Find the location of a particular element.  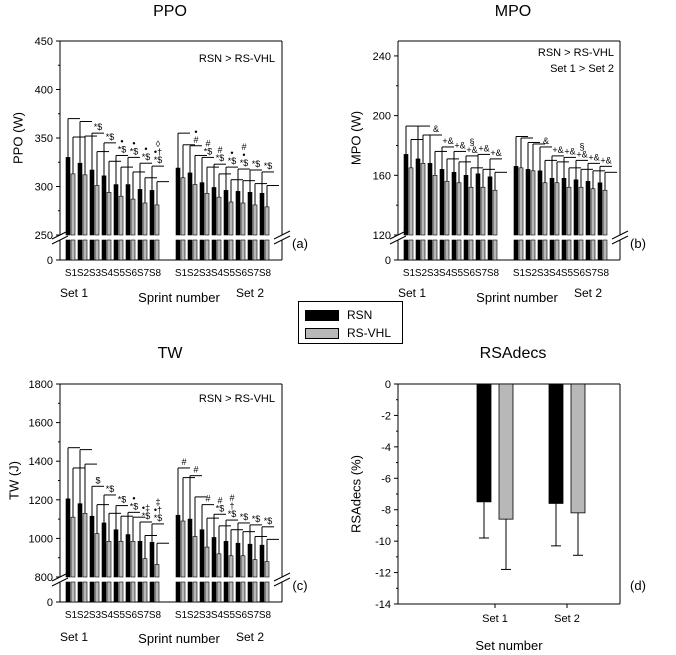

panel-d-ytick-label: -6 is located at coordinates (386, 479).